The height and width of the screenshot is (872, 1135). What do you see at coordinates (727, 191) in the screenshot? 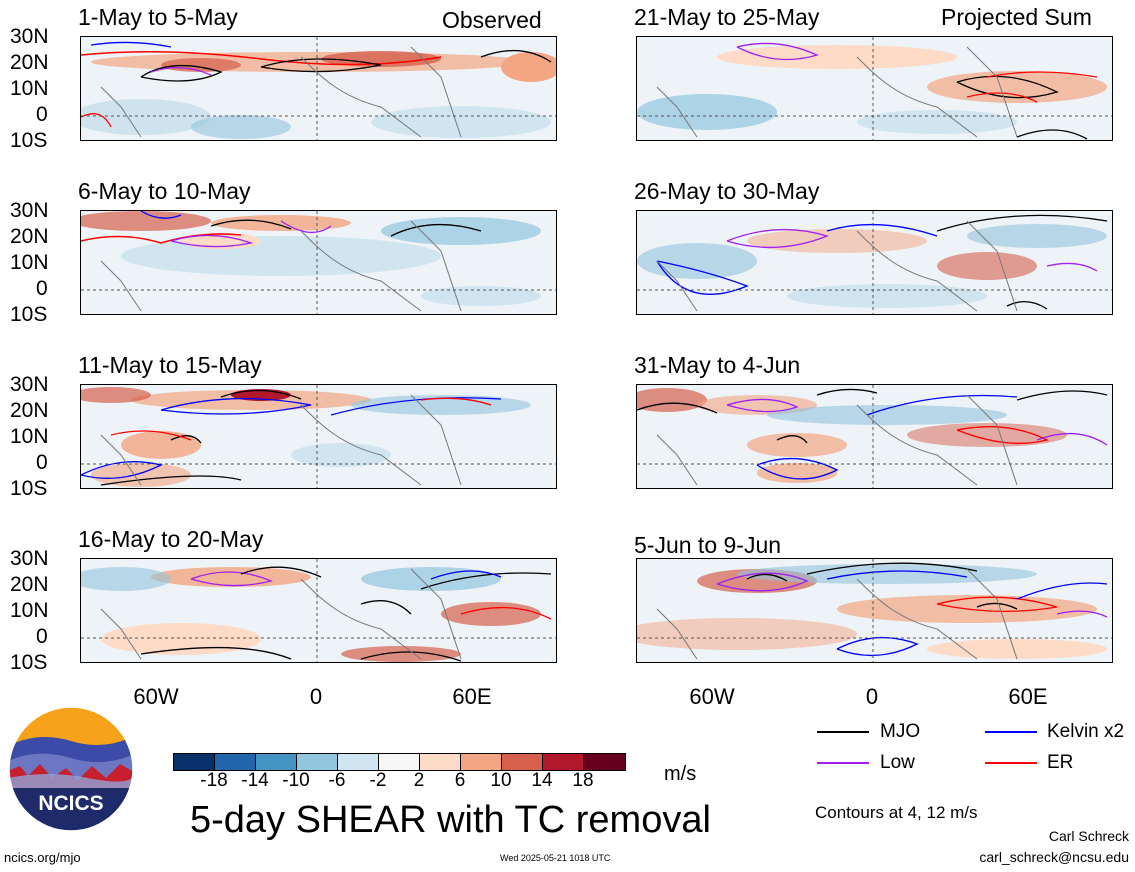
I see `panel-title: 26-May to 30-May` at bounding box center [727, 191].